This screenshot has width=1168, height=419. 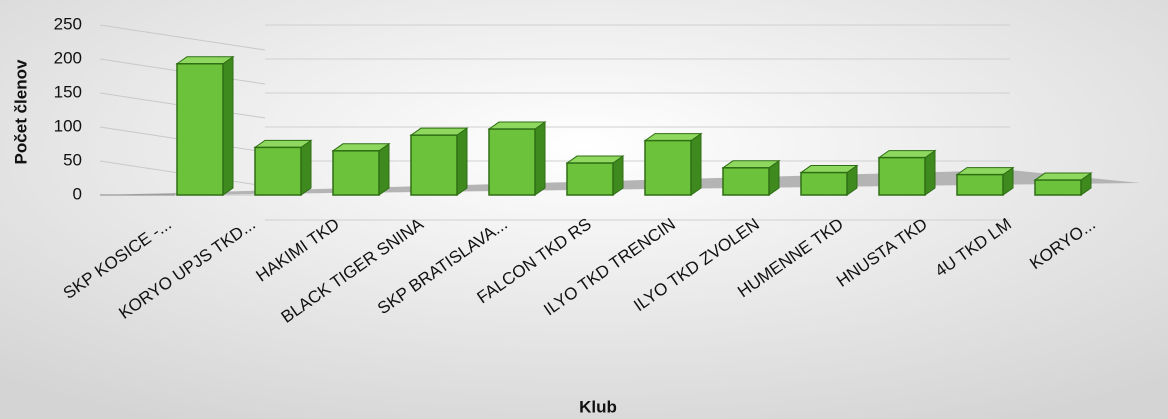 I want to click on y-axis-title: Počet členov, so click(x=20, y=111).